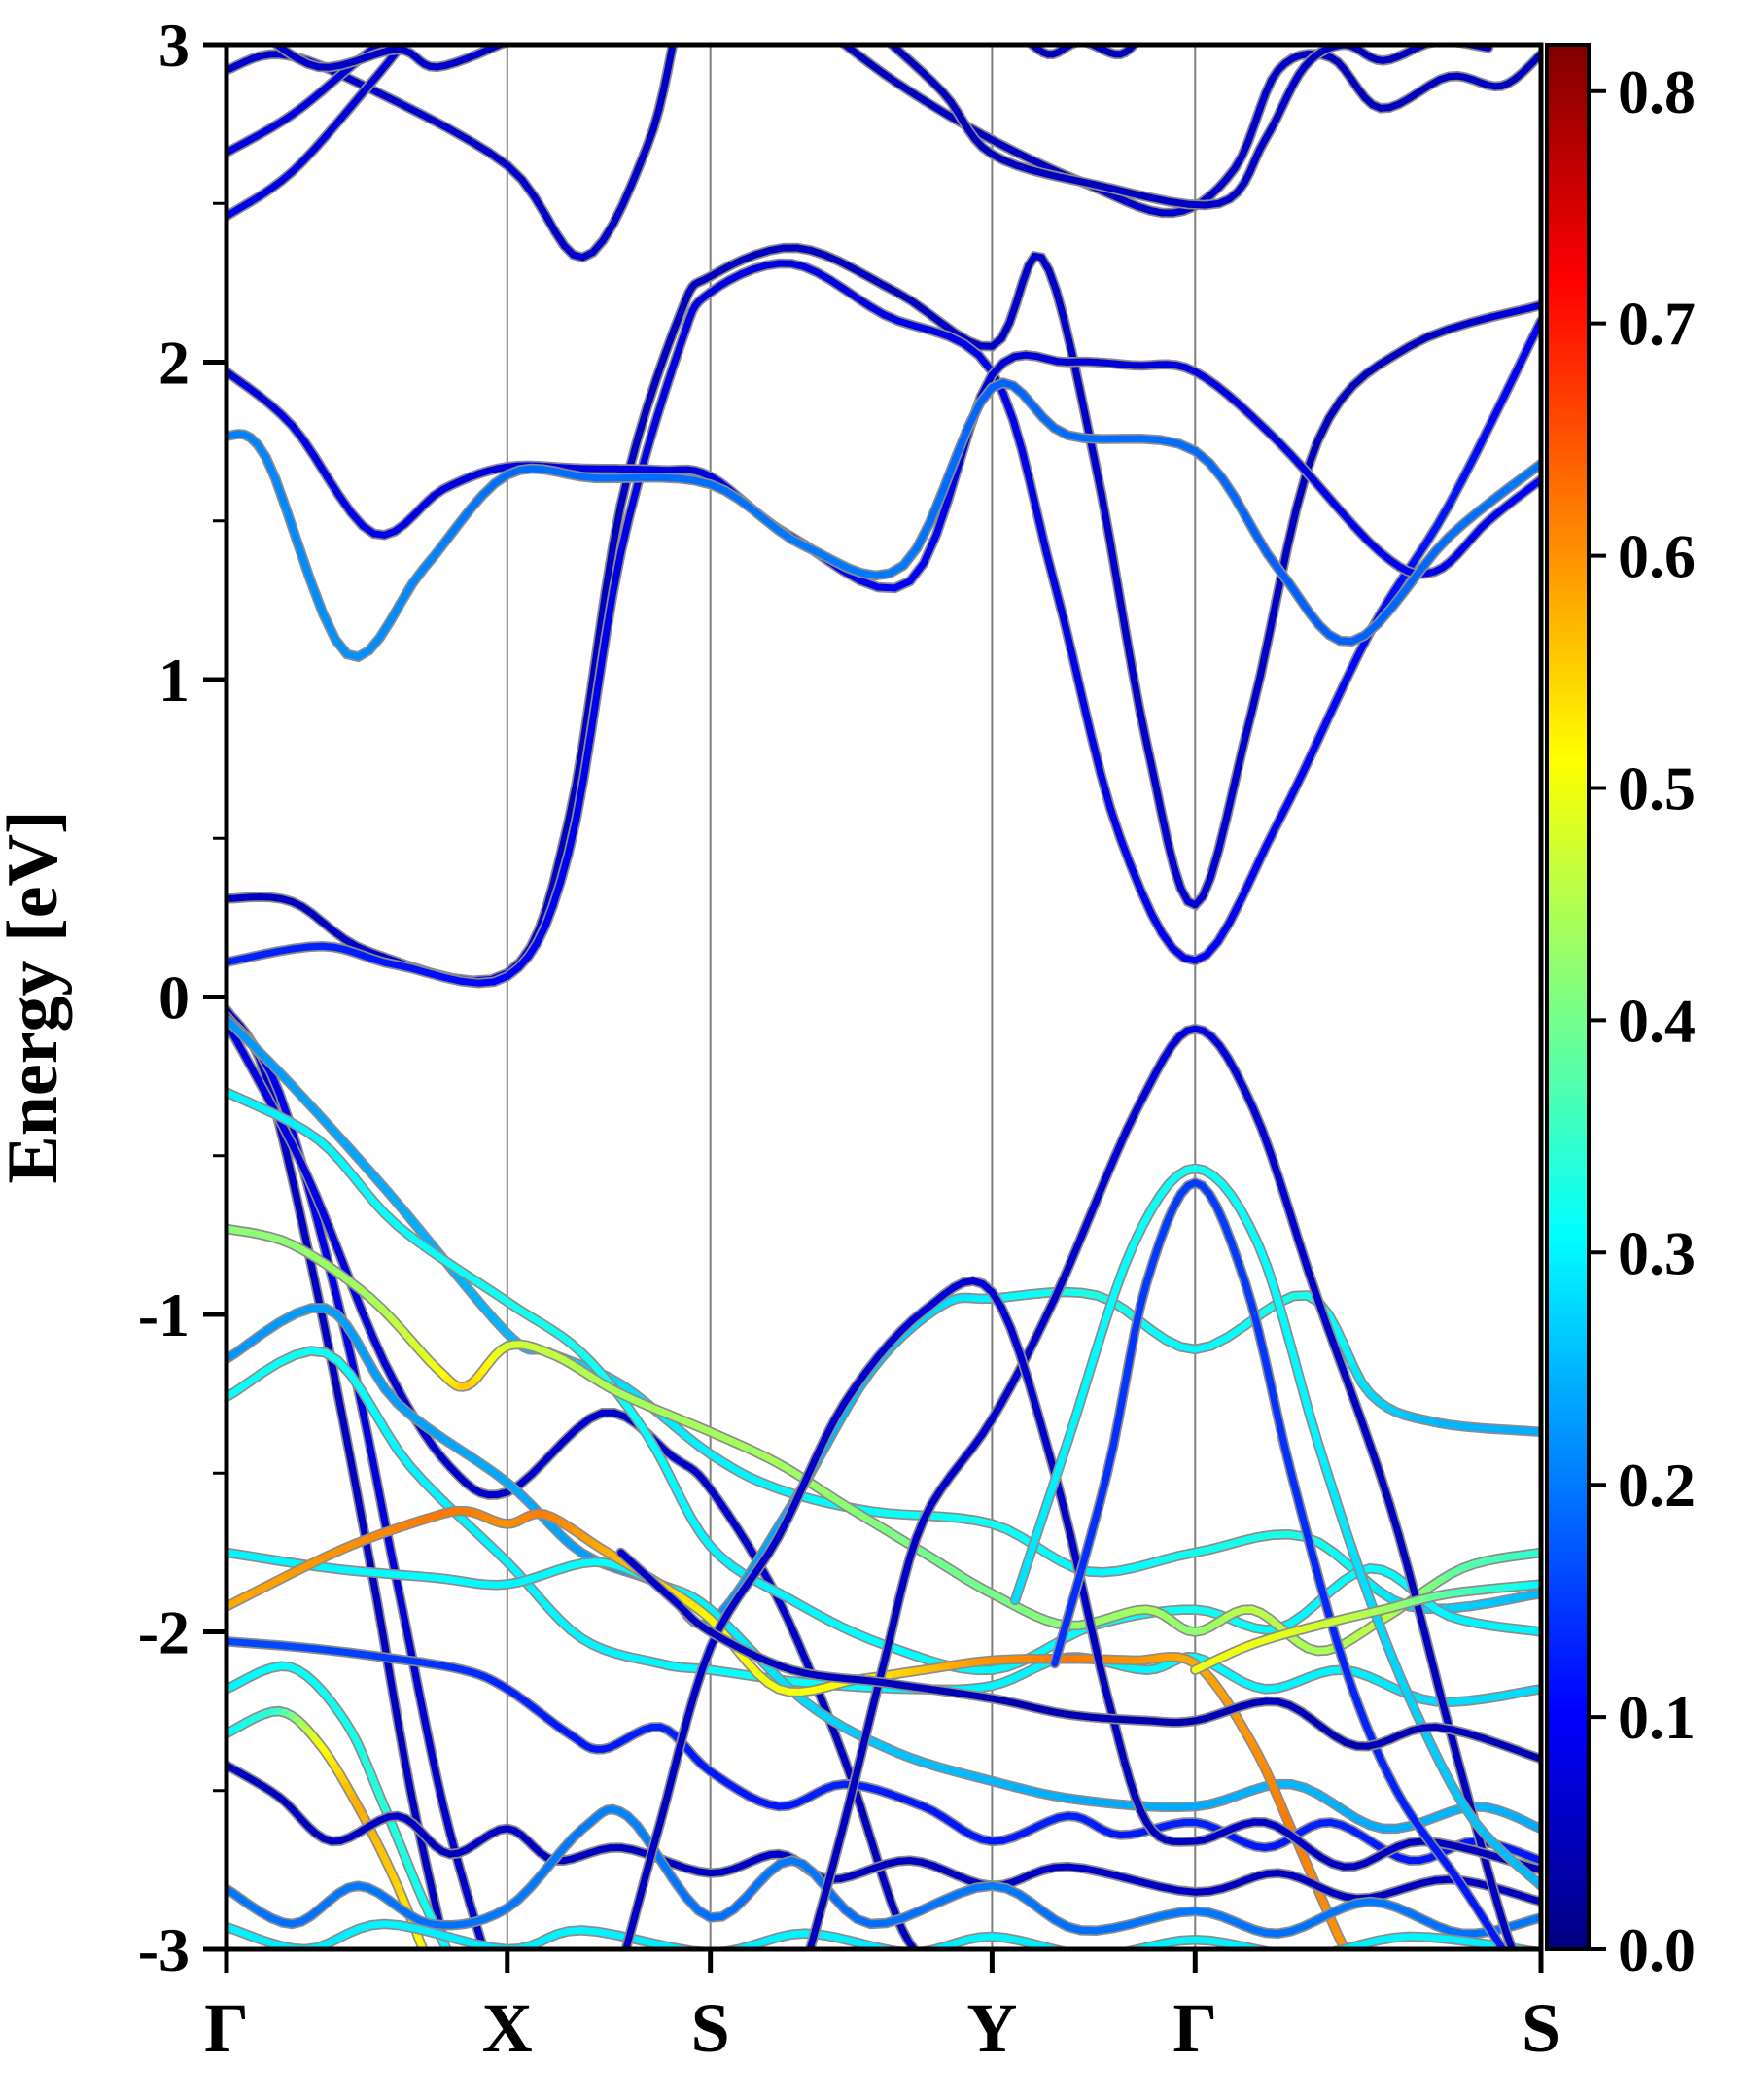 The height and width of the screenshot is (2100, 1750). What do you see at coordinates (174, 997) in the screenshot?
I see `y-tick-label: 0` at bounding box center [174, 997].